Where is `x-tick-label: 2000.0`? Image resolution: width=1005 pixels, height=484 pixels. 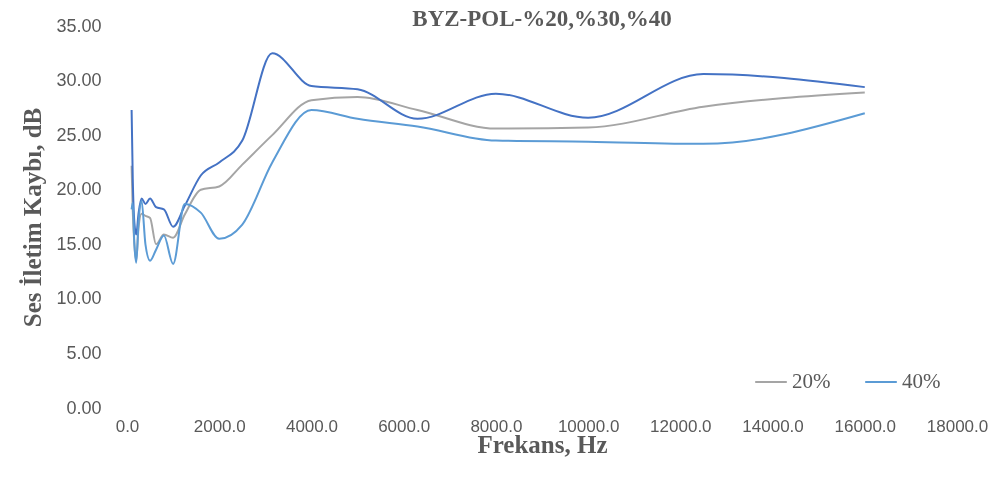
x-tick-label: 2000.0 is located at coordinates (219, 426).